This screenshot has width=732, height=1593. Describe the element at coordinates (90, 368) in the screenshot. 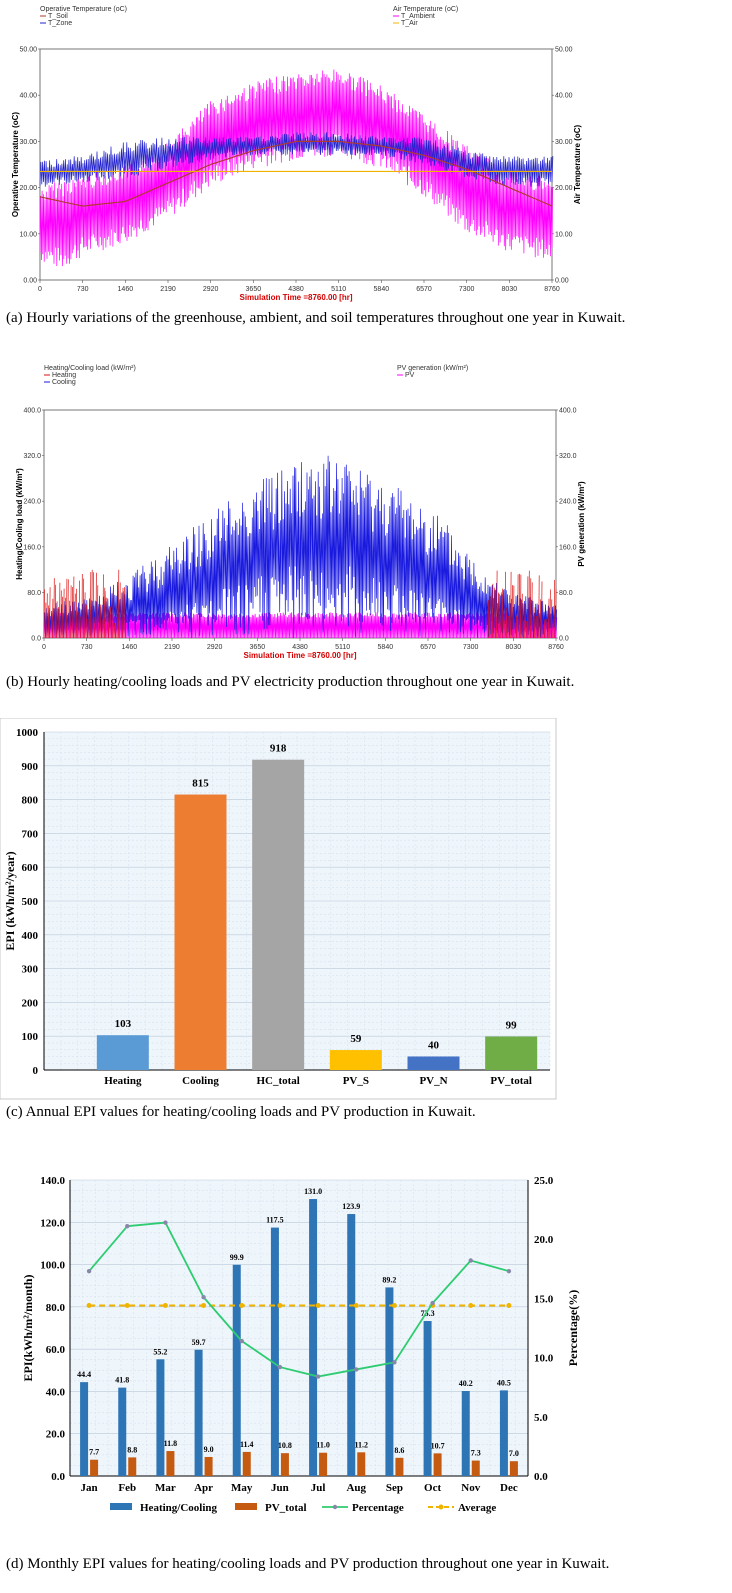

I see `legend-left-title: Heating/Cooling load (kW/m²)` at that location.